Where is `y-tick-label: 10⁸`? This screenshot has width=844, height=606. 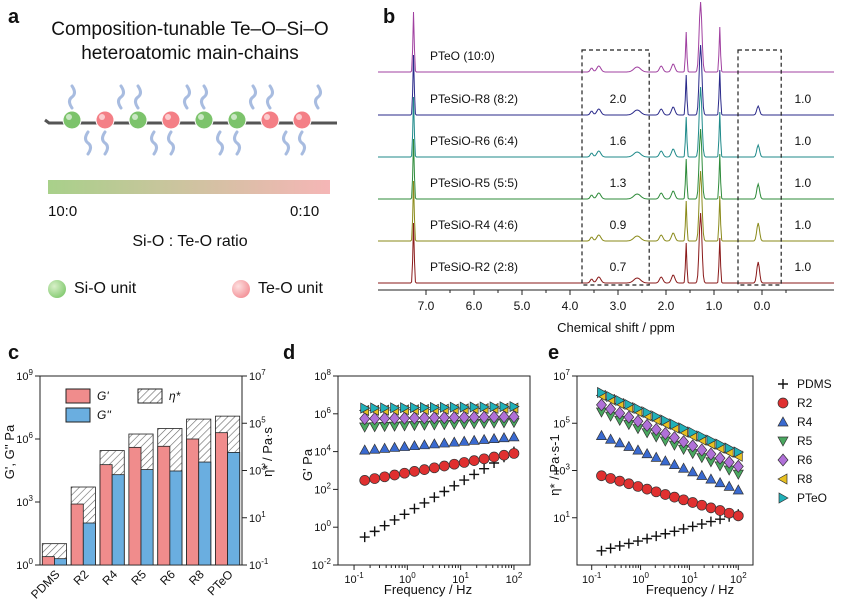 y-tick-label: 10⁸ is located at coordinates (322, 375).